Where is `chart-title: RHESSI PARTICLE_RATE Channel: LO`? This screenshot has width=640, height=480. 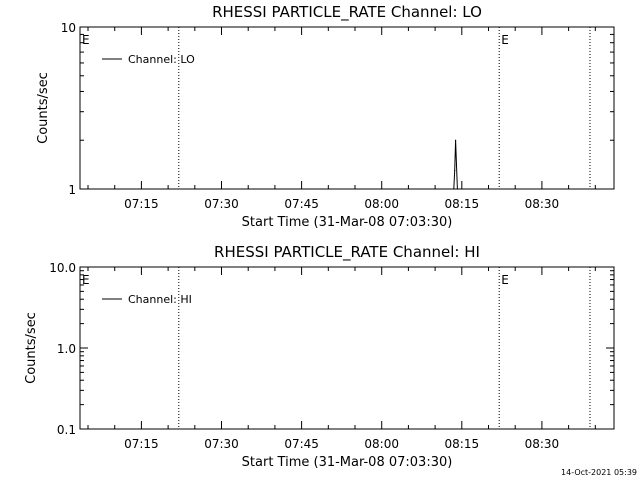
chart-title: RHESSI PARTICLE_RATE Channel: LO is located at coordinates (347, 12).